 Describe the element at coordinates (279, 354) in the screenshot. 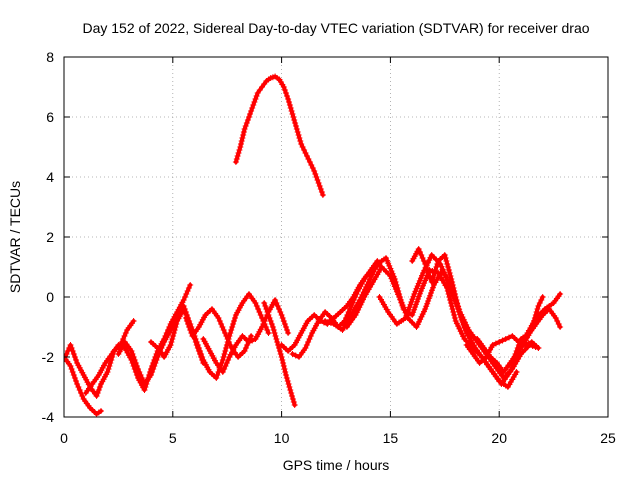

I see `series-arc-drop` at that location.